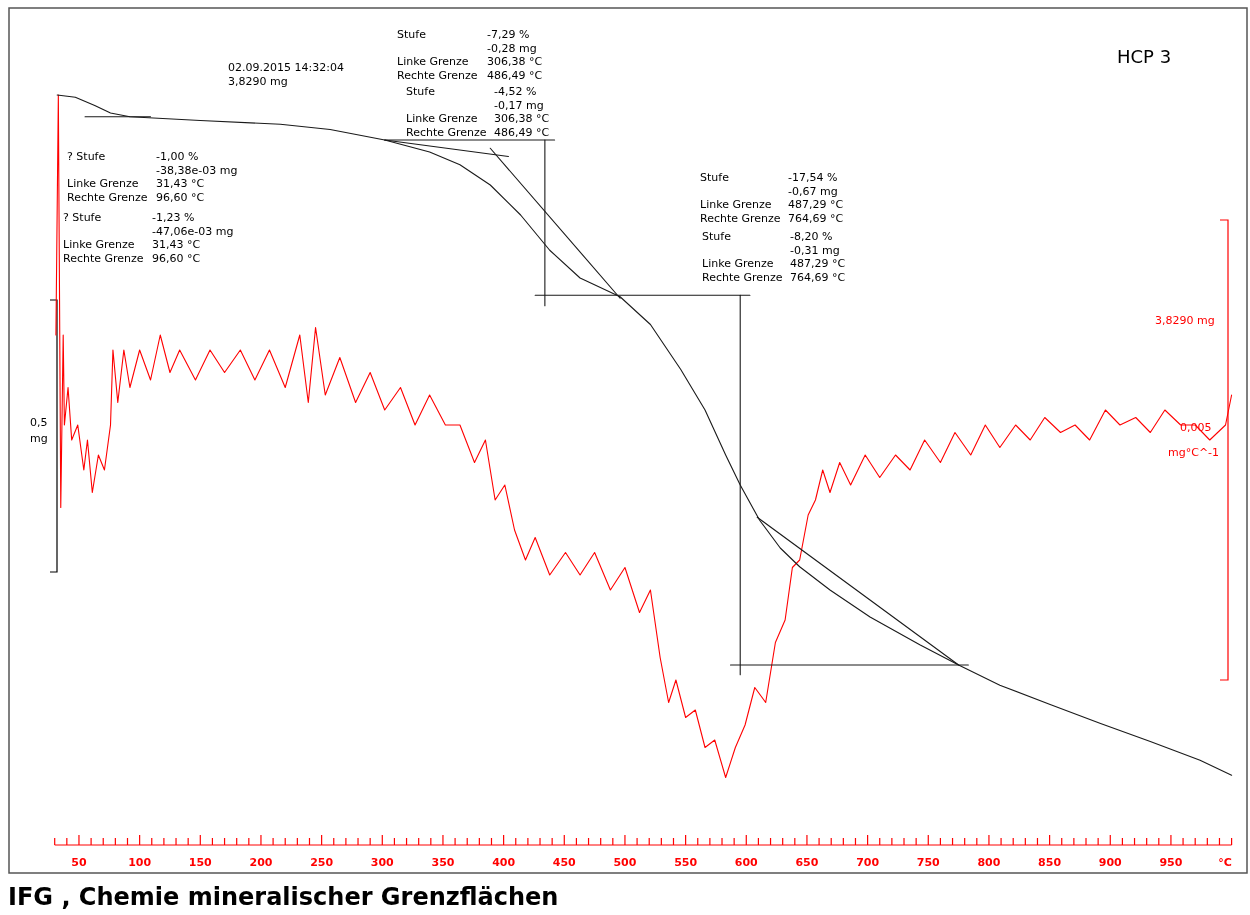 The height and width of the screenshot is (915, 1250). What do you see at coordinates (813, 177) in the screenshot?
I see `annotation: -17,54 %` at bounding box center [813, 177].